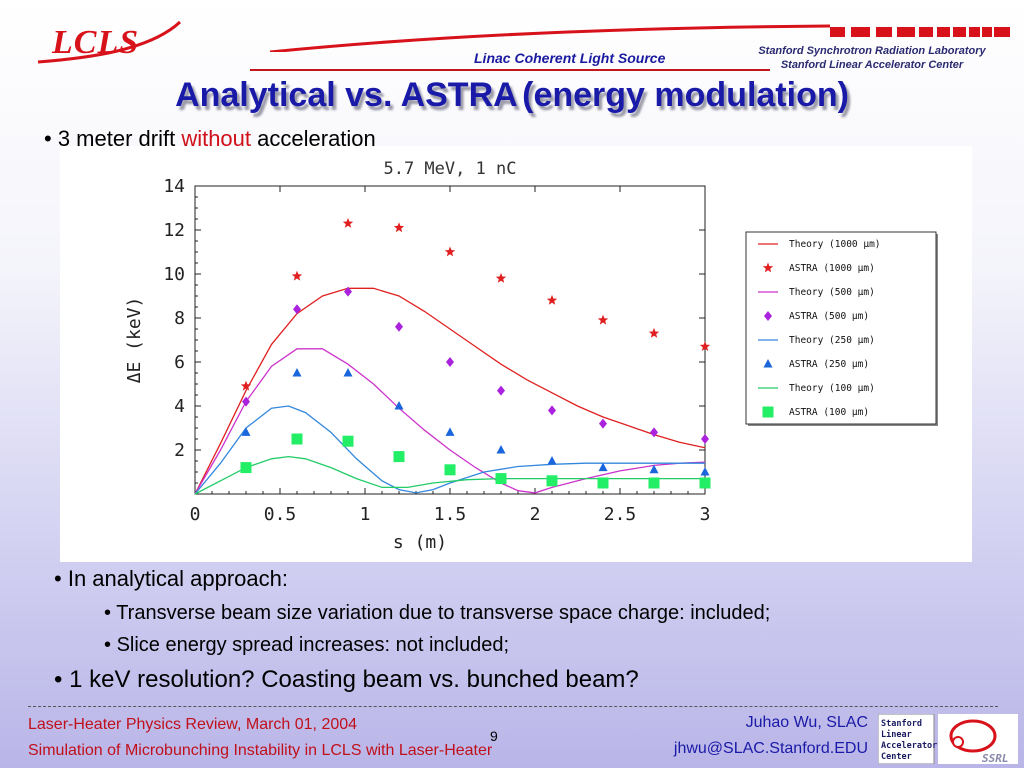 This screenshot has height=768, width=1024. What do you see at coordinates (177, 578) in the screenshot?
I see `bullet-analytical-text: In analytical approach:` at bounding box center [177, 578].